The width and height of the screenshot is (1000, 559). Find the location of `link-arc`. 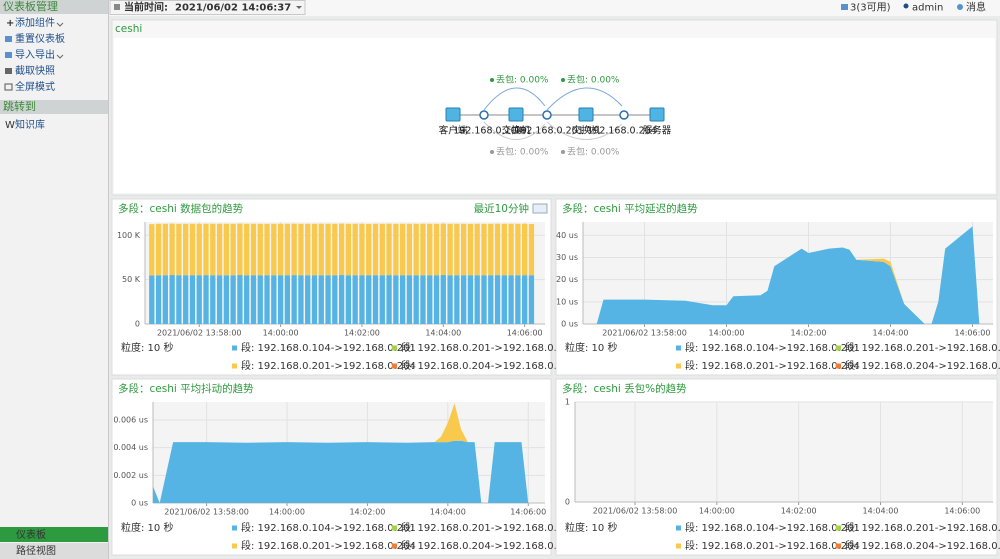

link-arc is located at coordinates (584, 99).